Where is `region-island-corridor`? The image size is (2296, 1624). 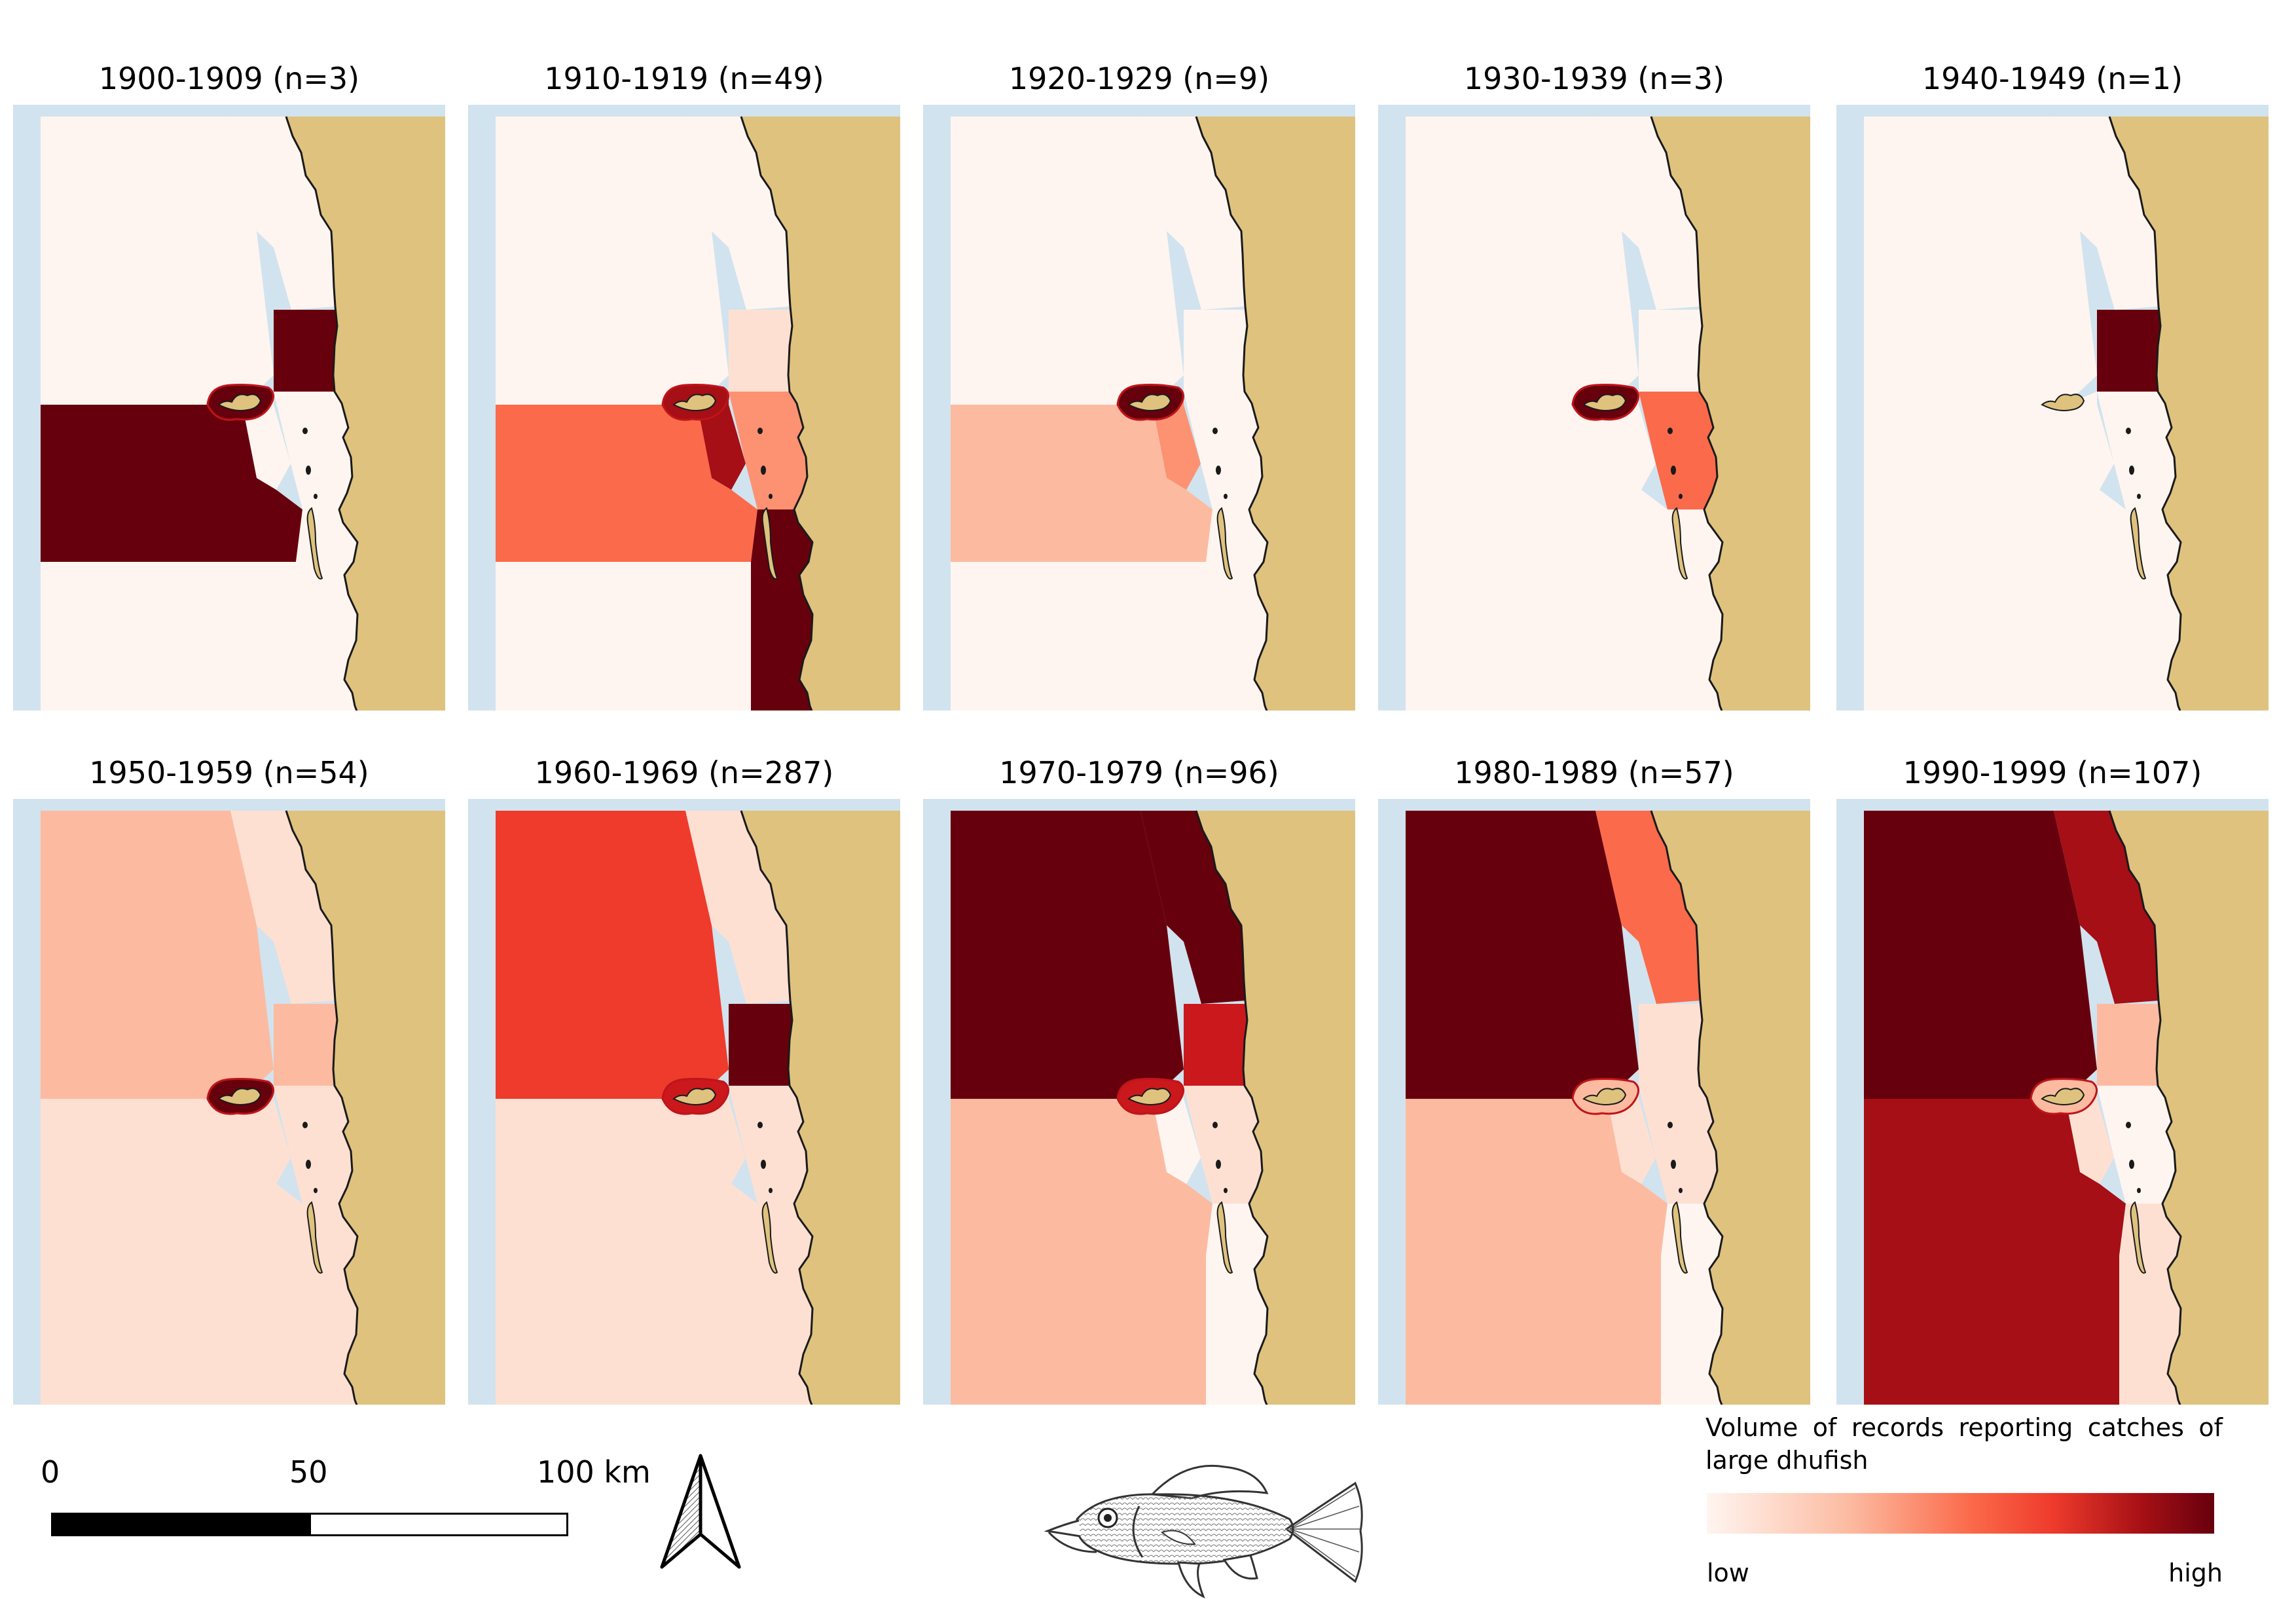 region-island-corridor is located at coordinates (2090, 441).